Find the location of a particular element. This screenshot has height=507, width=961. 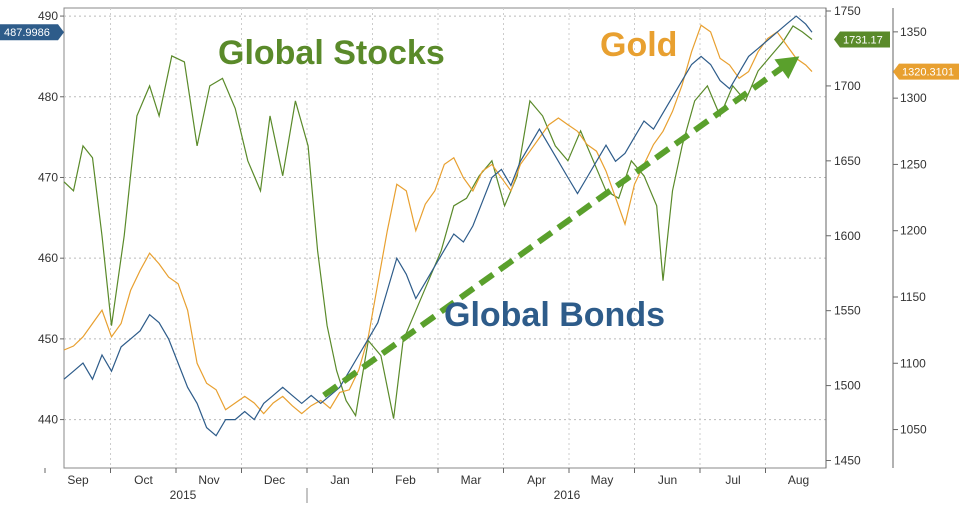

mid-axis-tick-label: 1500 is located at coordinates (847, 386).